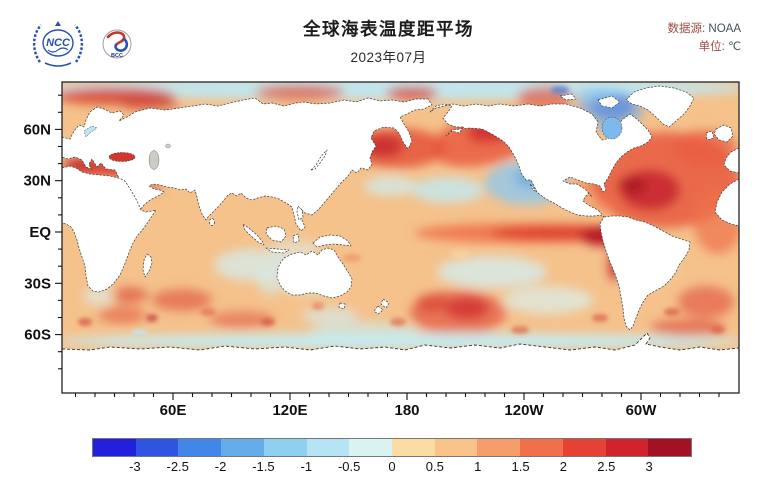  Describe the element at coordinates (319, 160) in the screenshot. I see `island-japan` at that location.